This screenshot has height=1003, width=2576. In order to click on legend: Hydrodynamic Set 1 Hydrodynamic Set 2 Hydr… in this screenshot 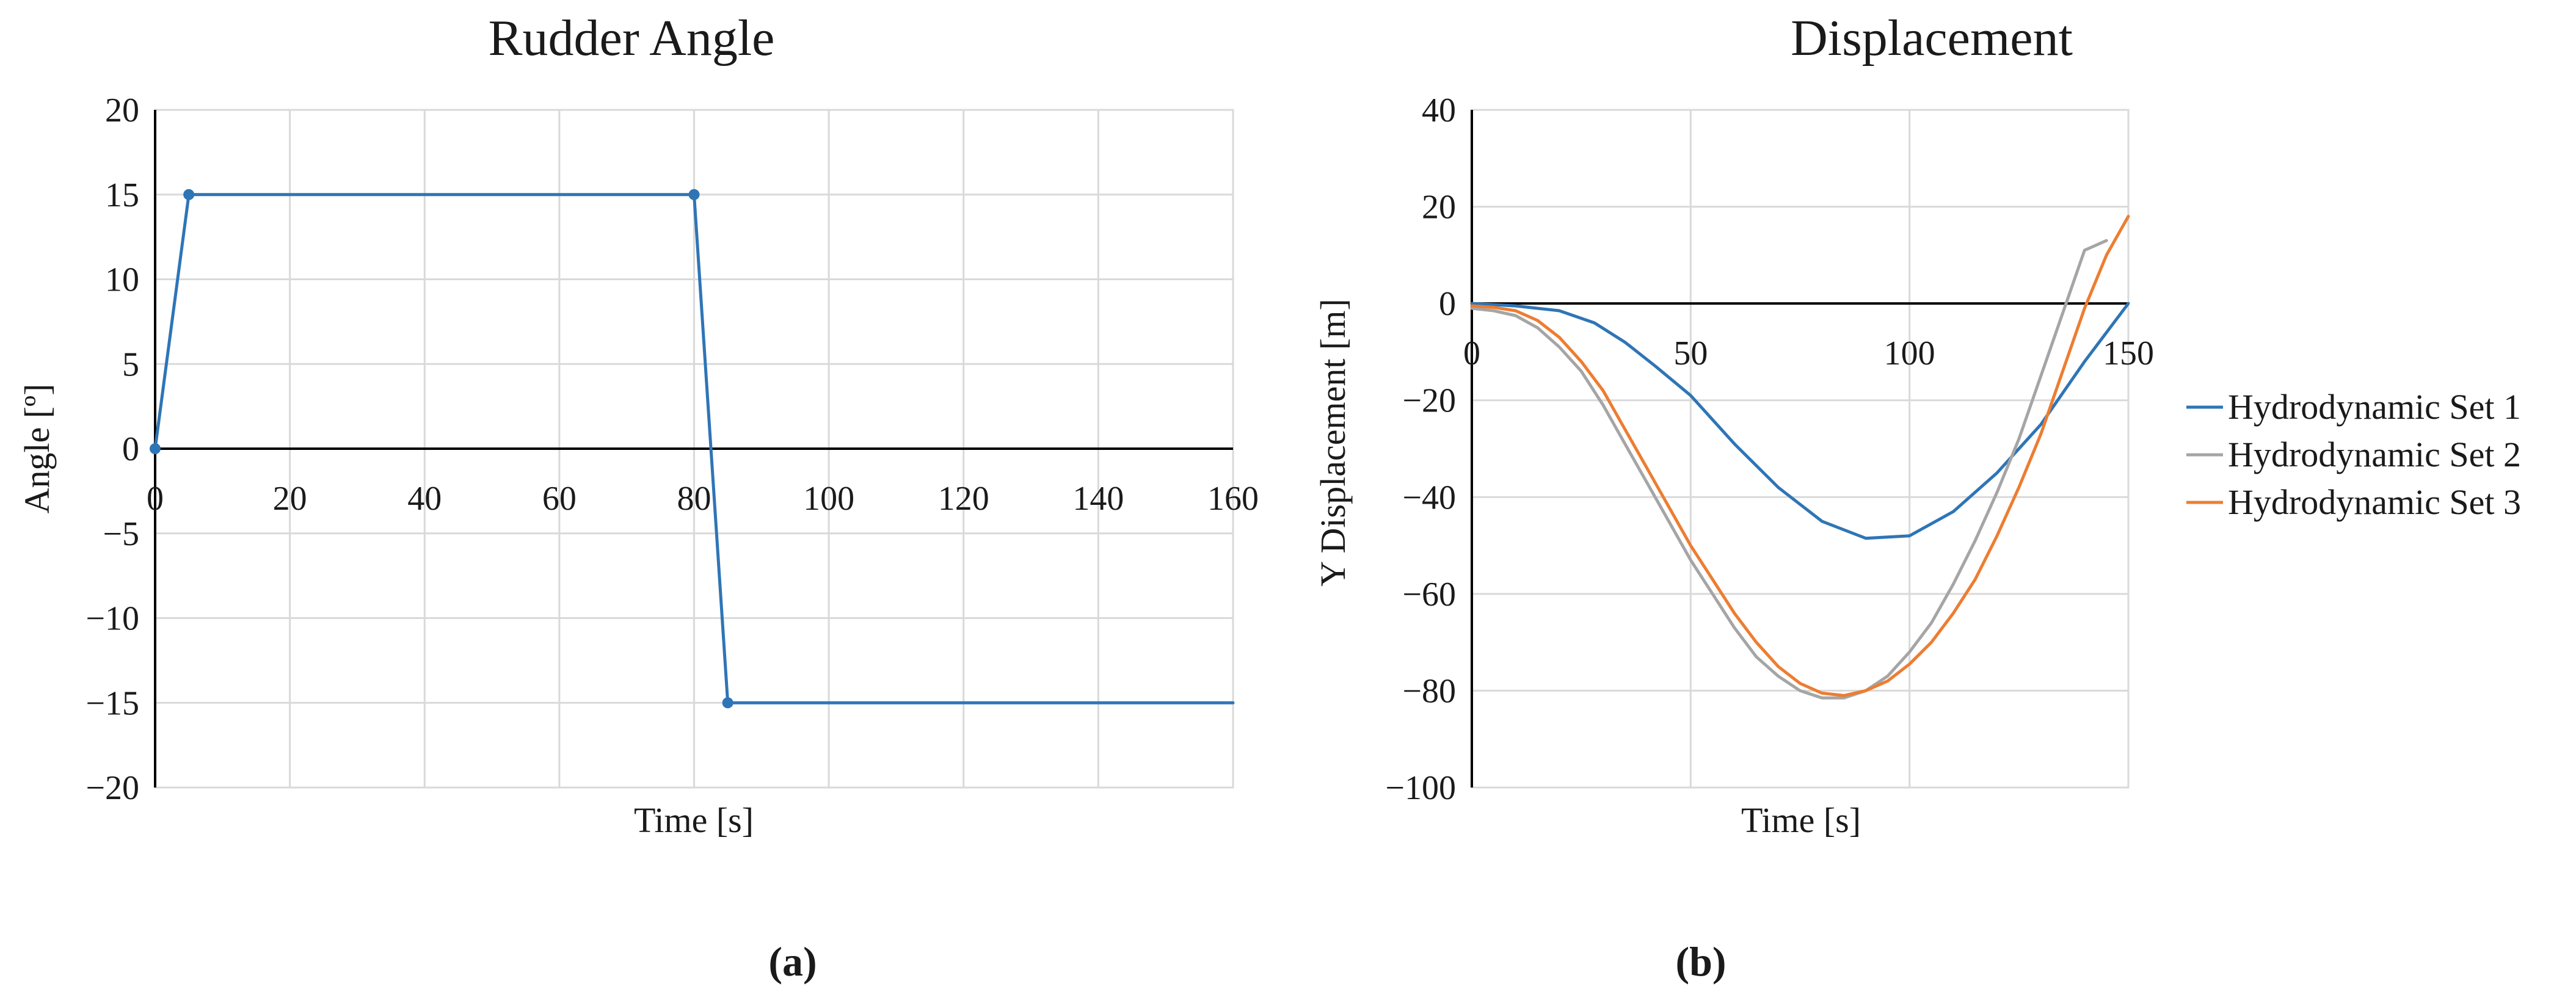, I will do `click(2354, 454)`.